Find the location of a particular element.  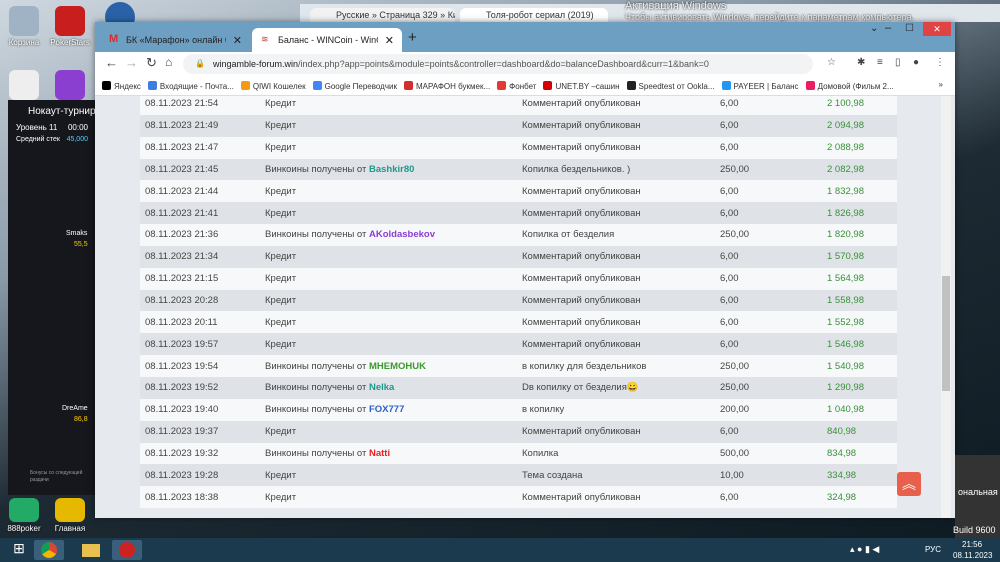

minimize-button: – is located at coordinates (888, 28).